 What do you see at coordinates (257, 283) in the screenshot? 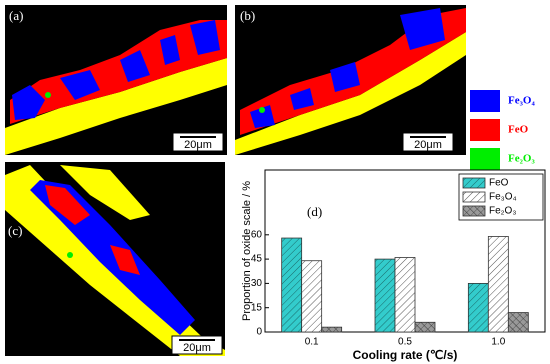
I see `y-tick-label: 30` at bounding box center [257, 283].